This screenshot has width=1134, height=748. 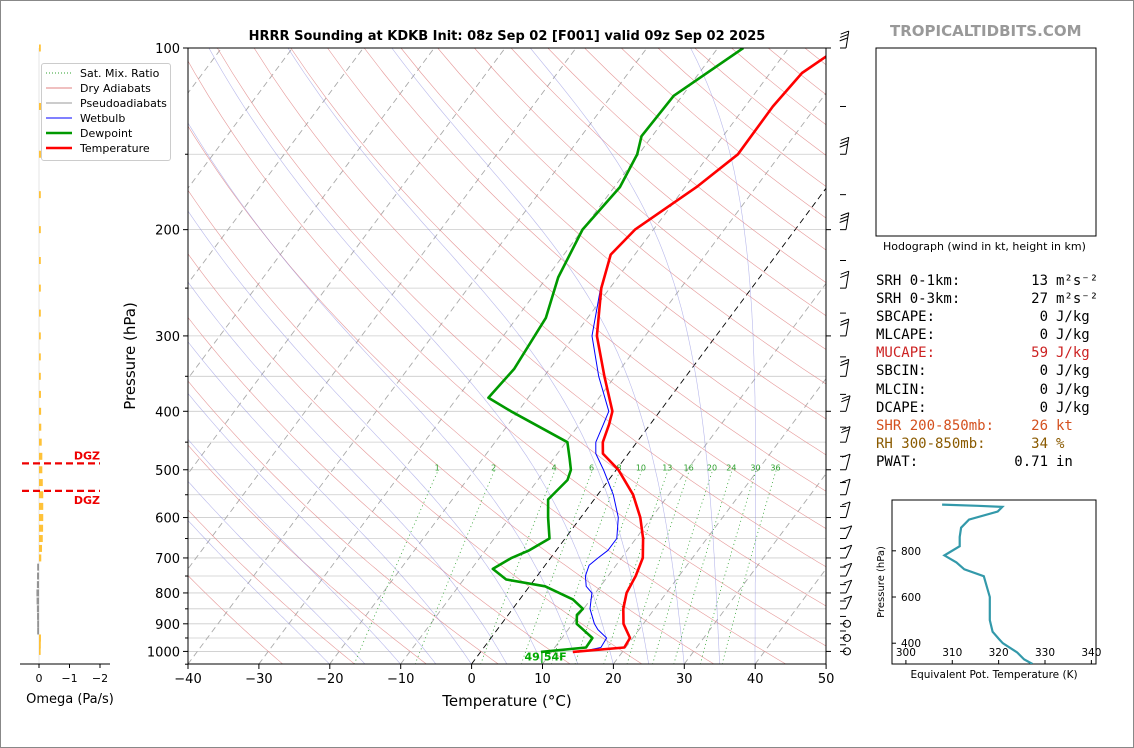 I want to click on x-tick-label: −20, so click(x=329, y=679).